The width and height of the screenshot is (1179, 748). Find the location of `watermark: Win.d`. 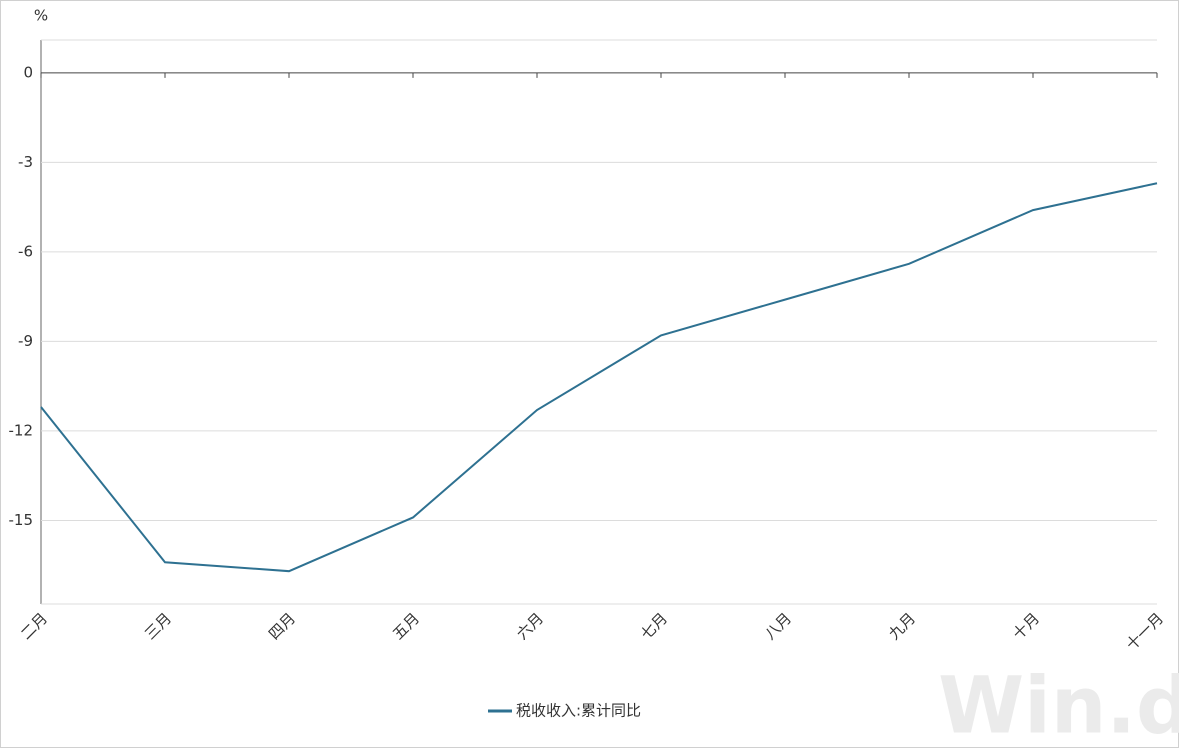

watermark: Win.d is located at coordinates (1058, 704).